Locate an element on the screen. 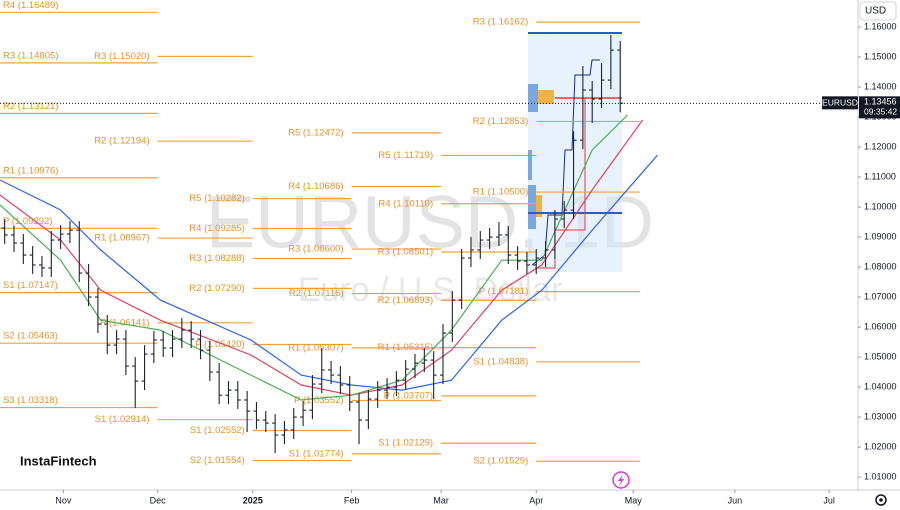  settings-button is located at coordinates (881, 500).